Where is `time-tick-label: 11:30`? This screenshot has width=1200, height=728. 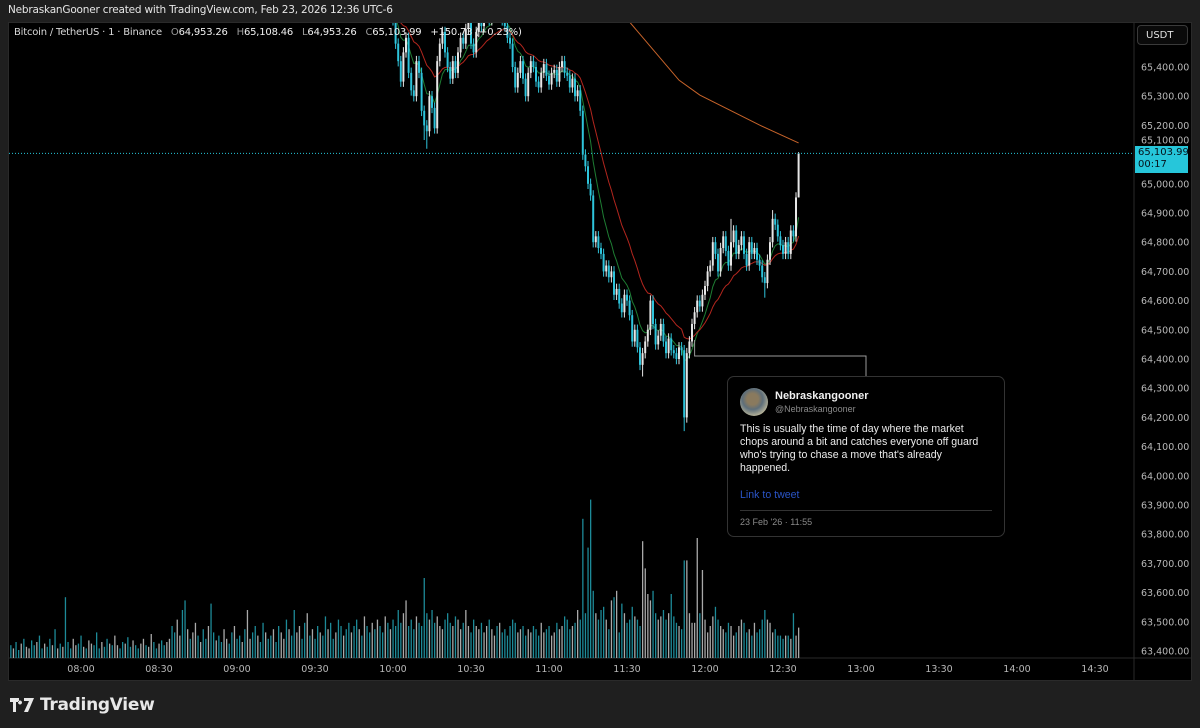 time-tick-label: 11:30 is located at coordinates (626, 669).